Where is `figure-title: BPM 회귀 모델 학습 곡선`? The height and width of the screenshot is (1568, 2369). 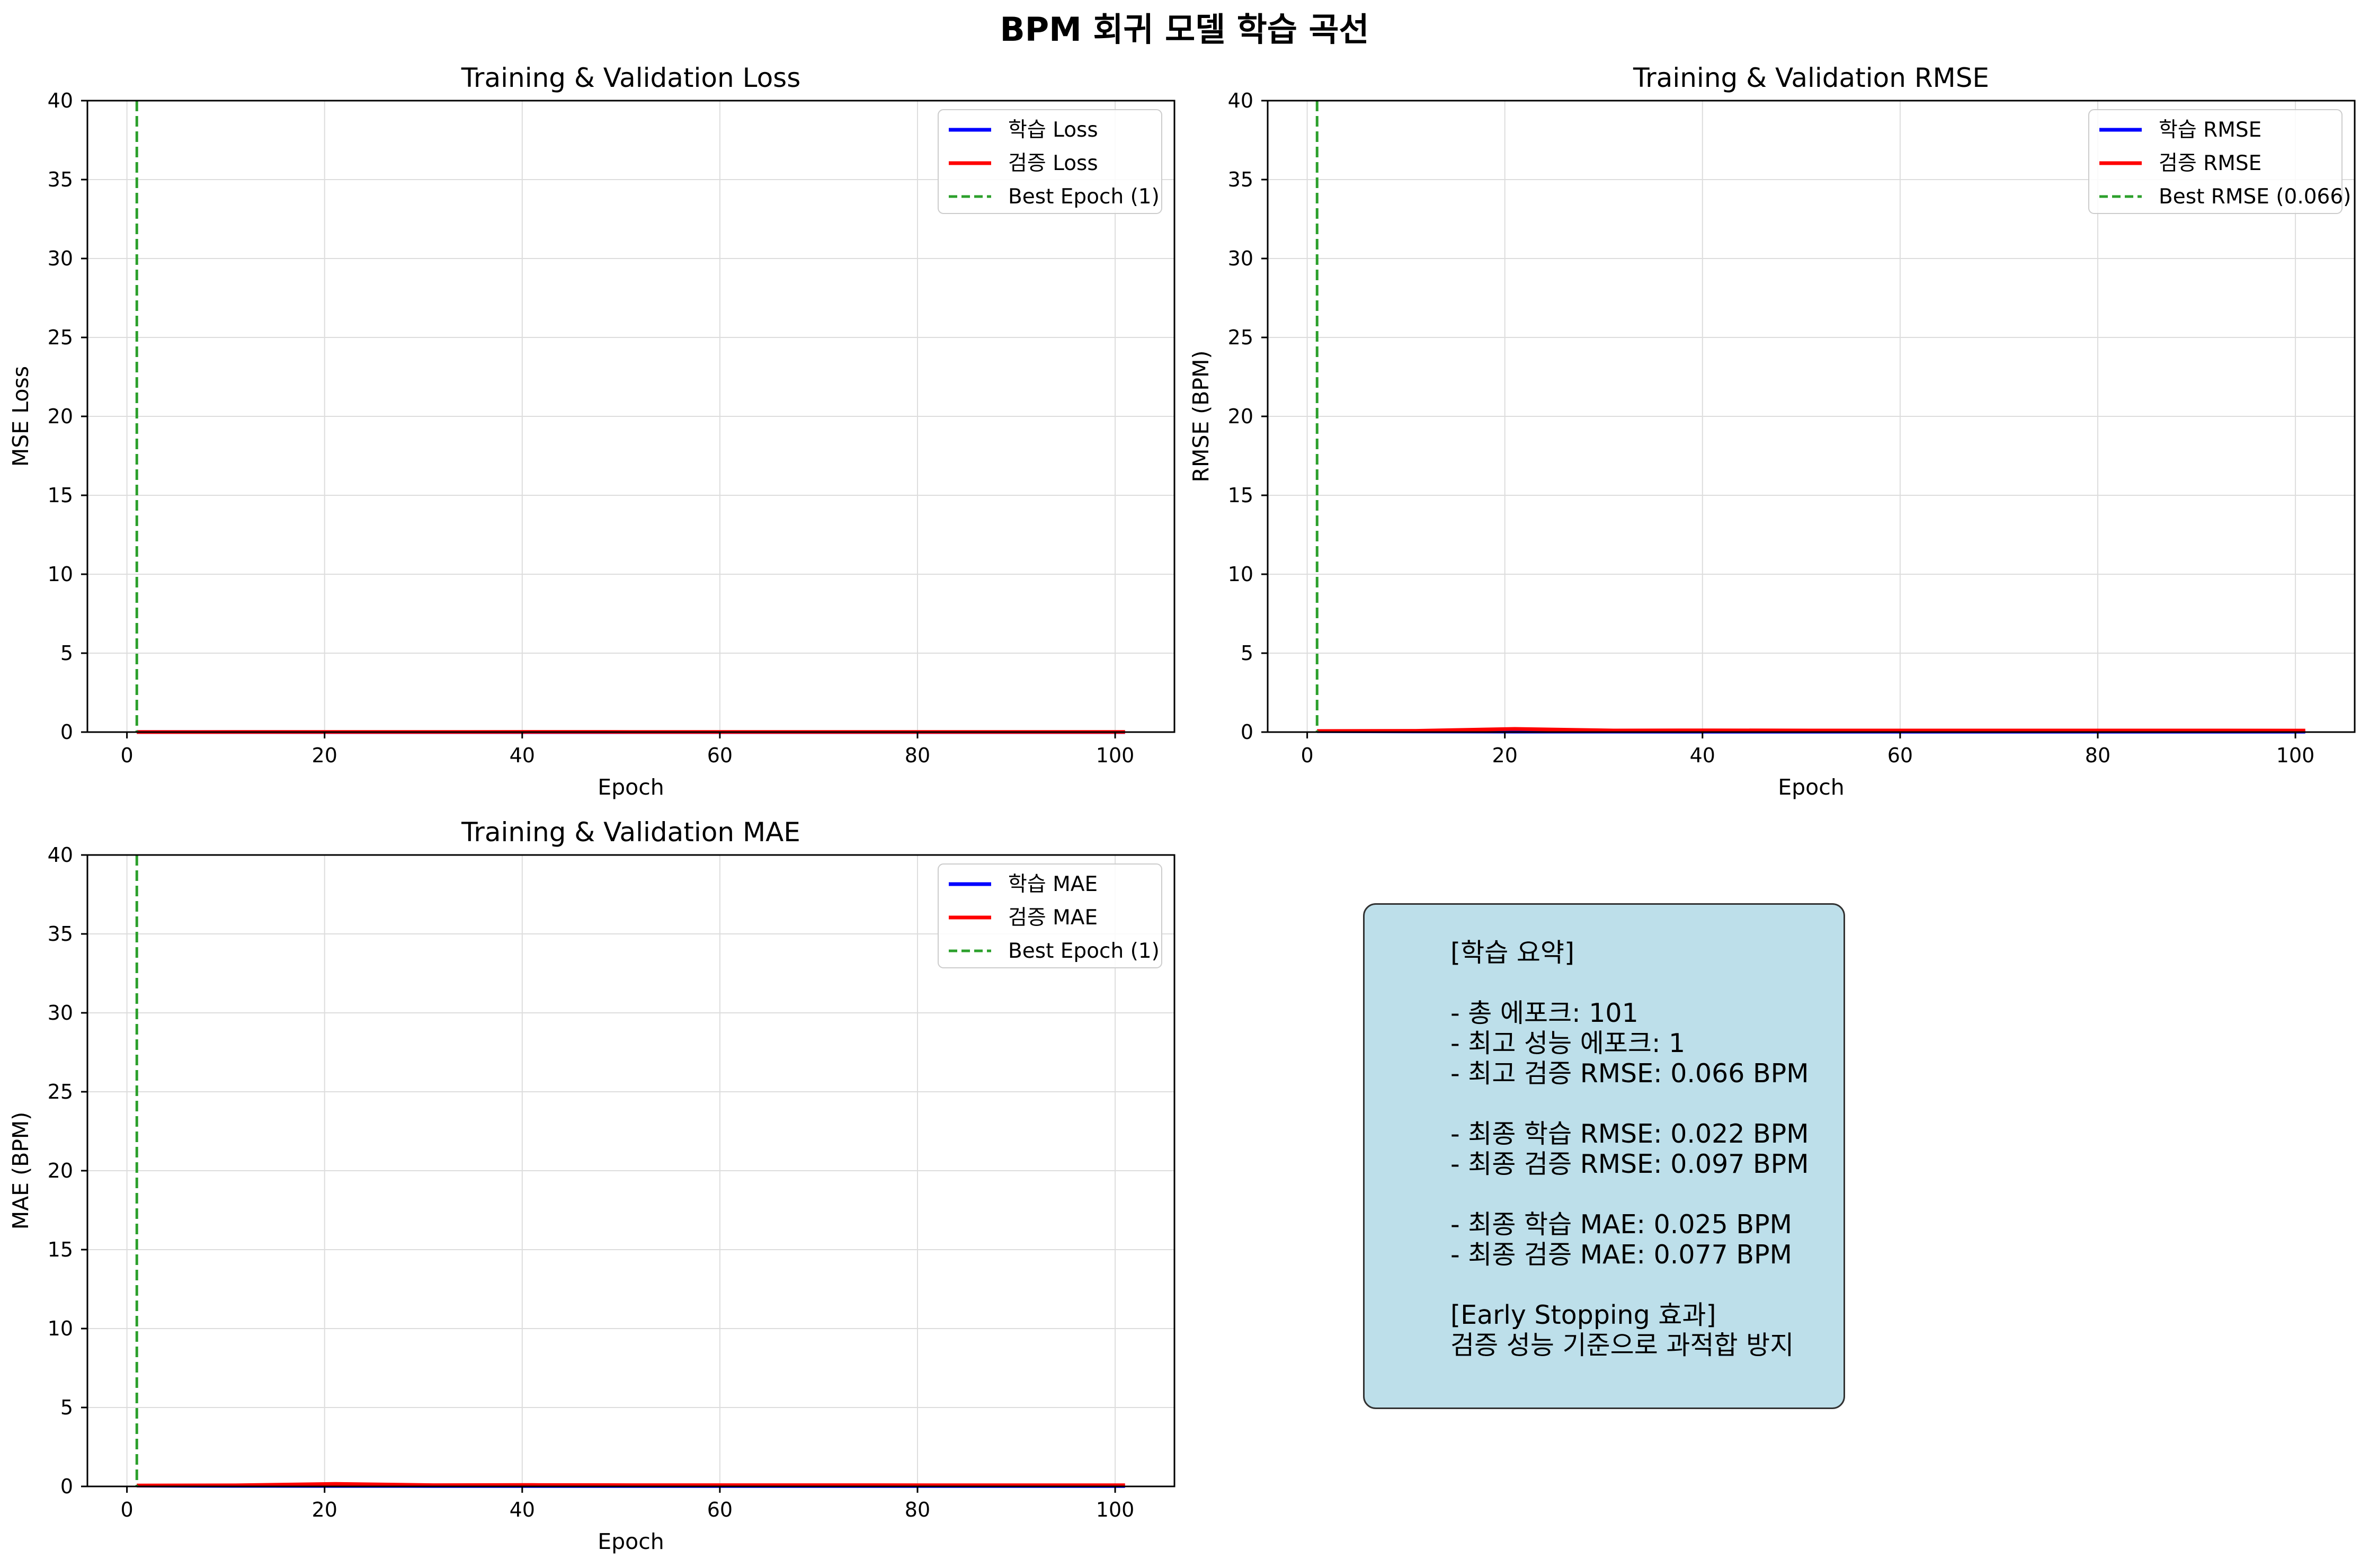 figure-title: BPM 회귀 모델 학습 곡선 is located at coordinates (1184, 29).